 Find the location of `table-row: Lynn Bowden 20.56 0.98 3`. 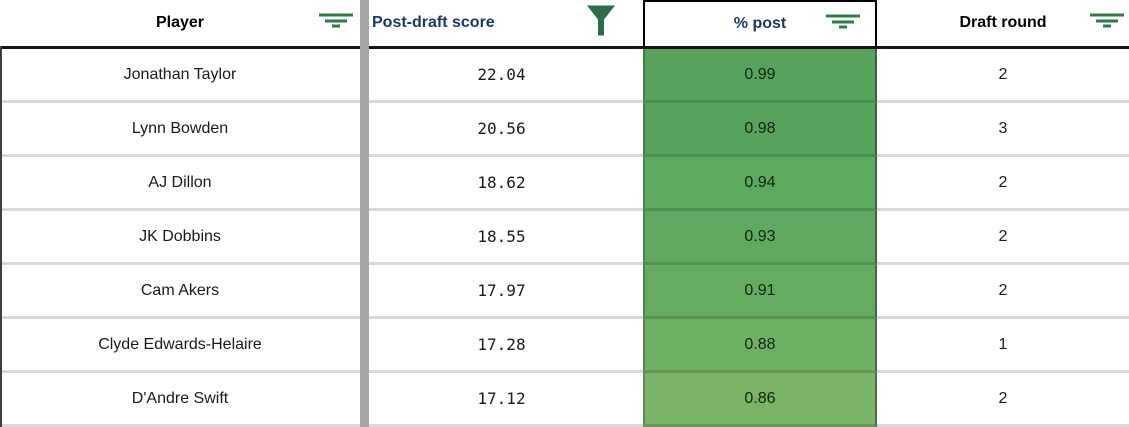

table-row: Lynn Bowden 20.56 0.98 3 is located at coordinates (564, 130).